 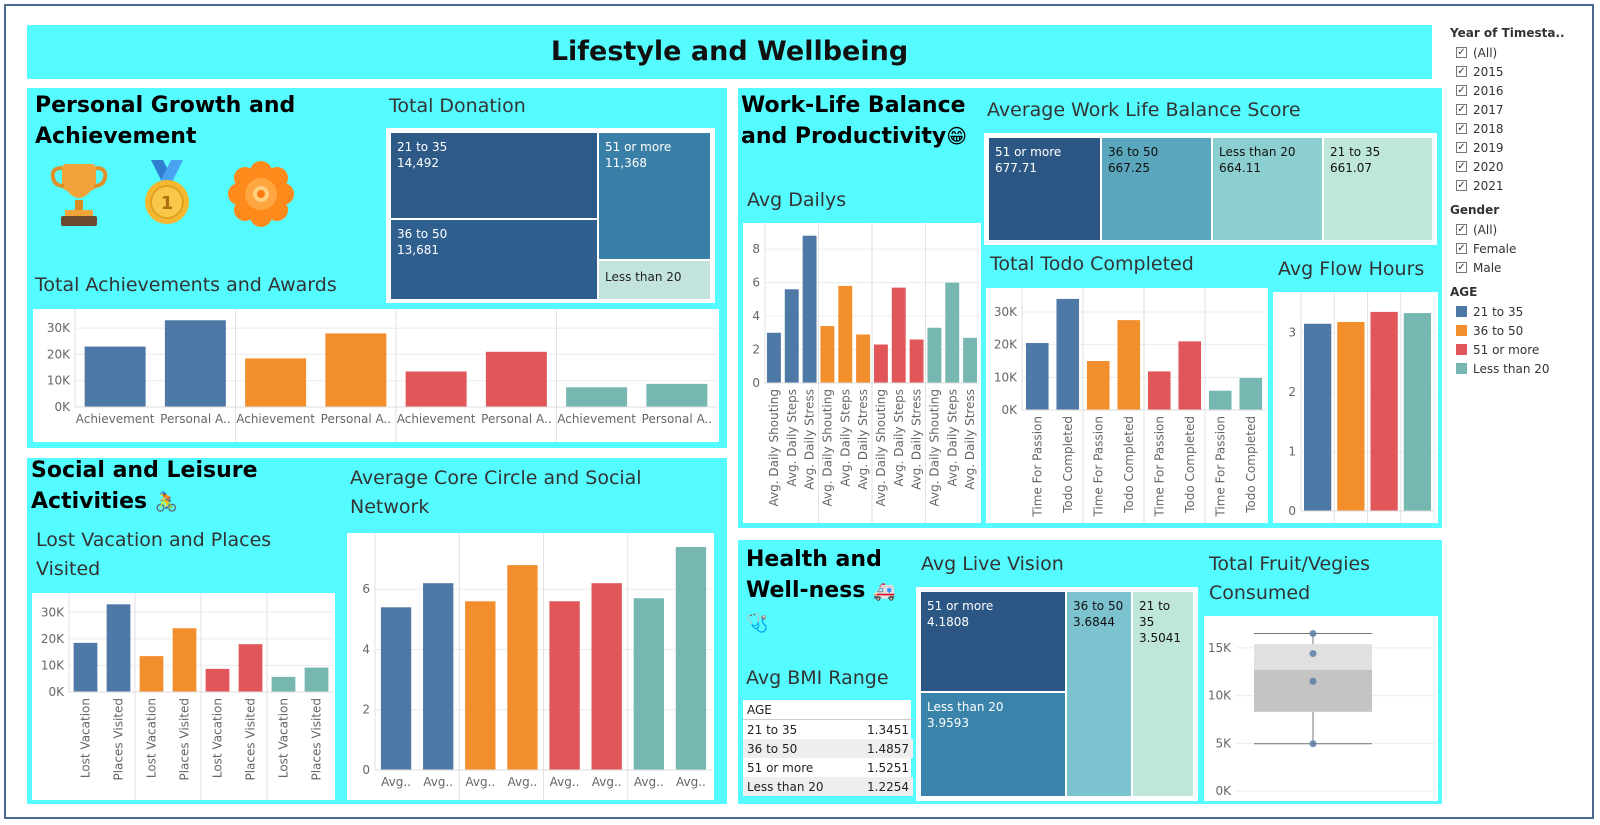 I want to click on gender-label: (All), so click(x=1485, y=229).